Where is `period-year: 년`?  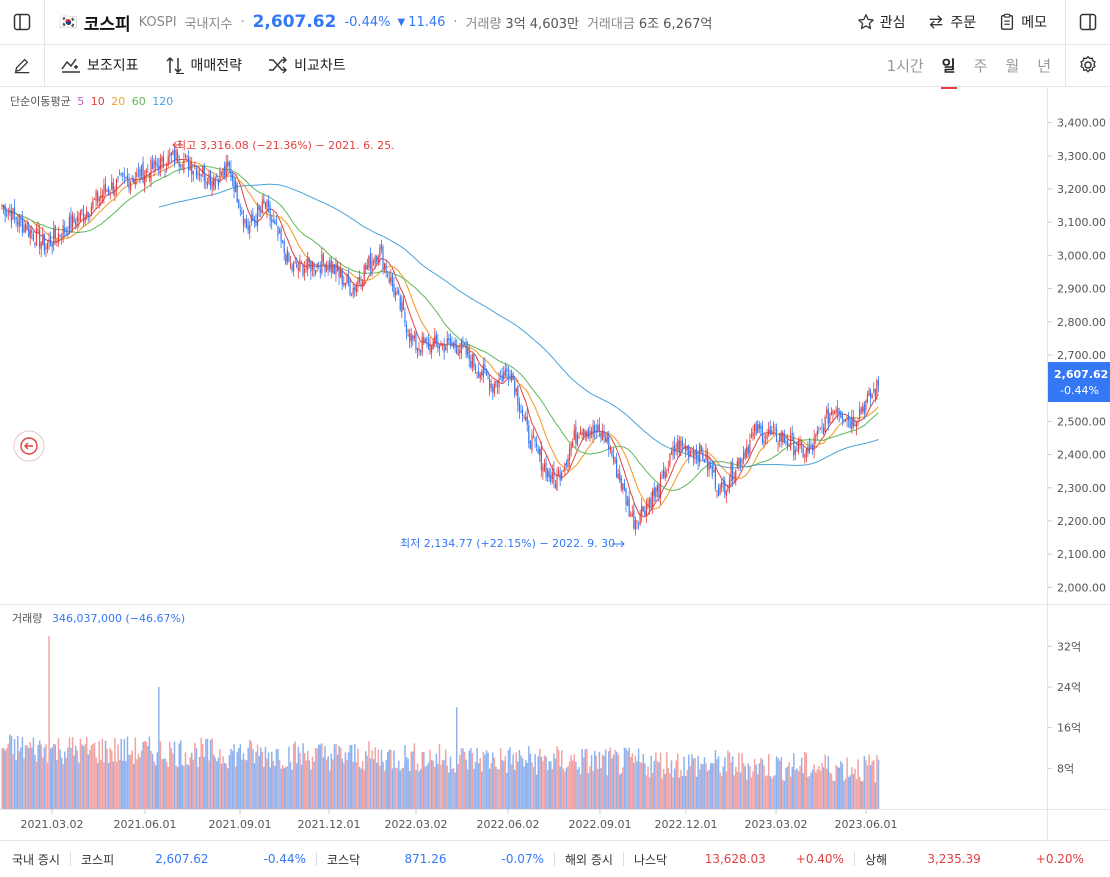
period-year: 년 is located at coordinates (1044, 65).